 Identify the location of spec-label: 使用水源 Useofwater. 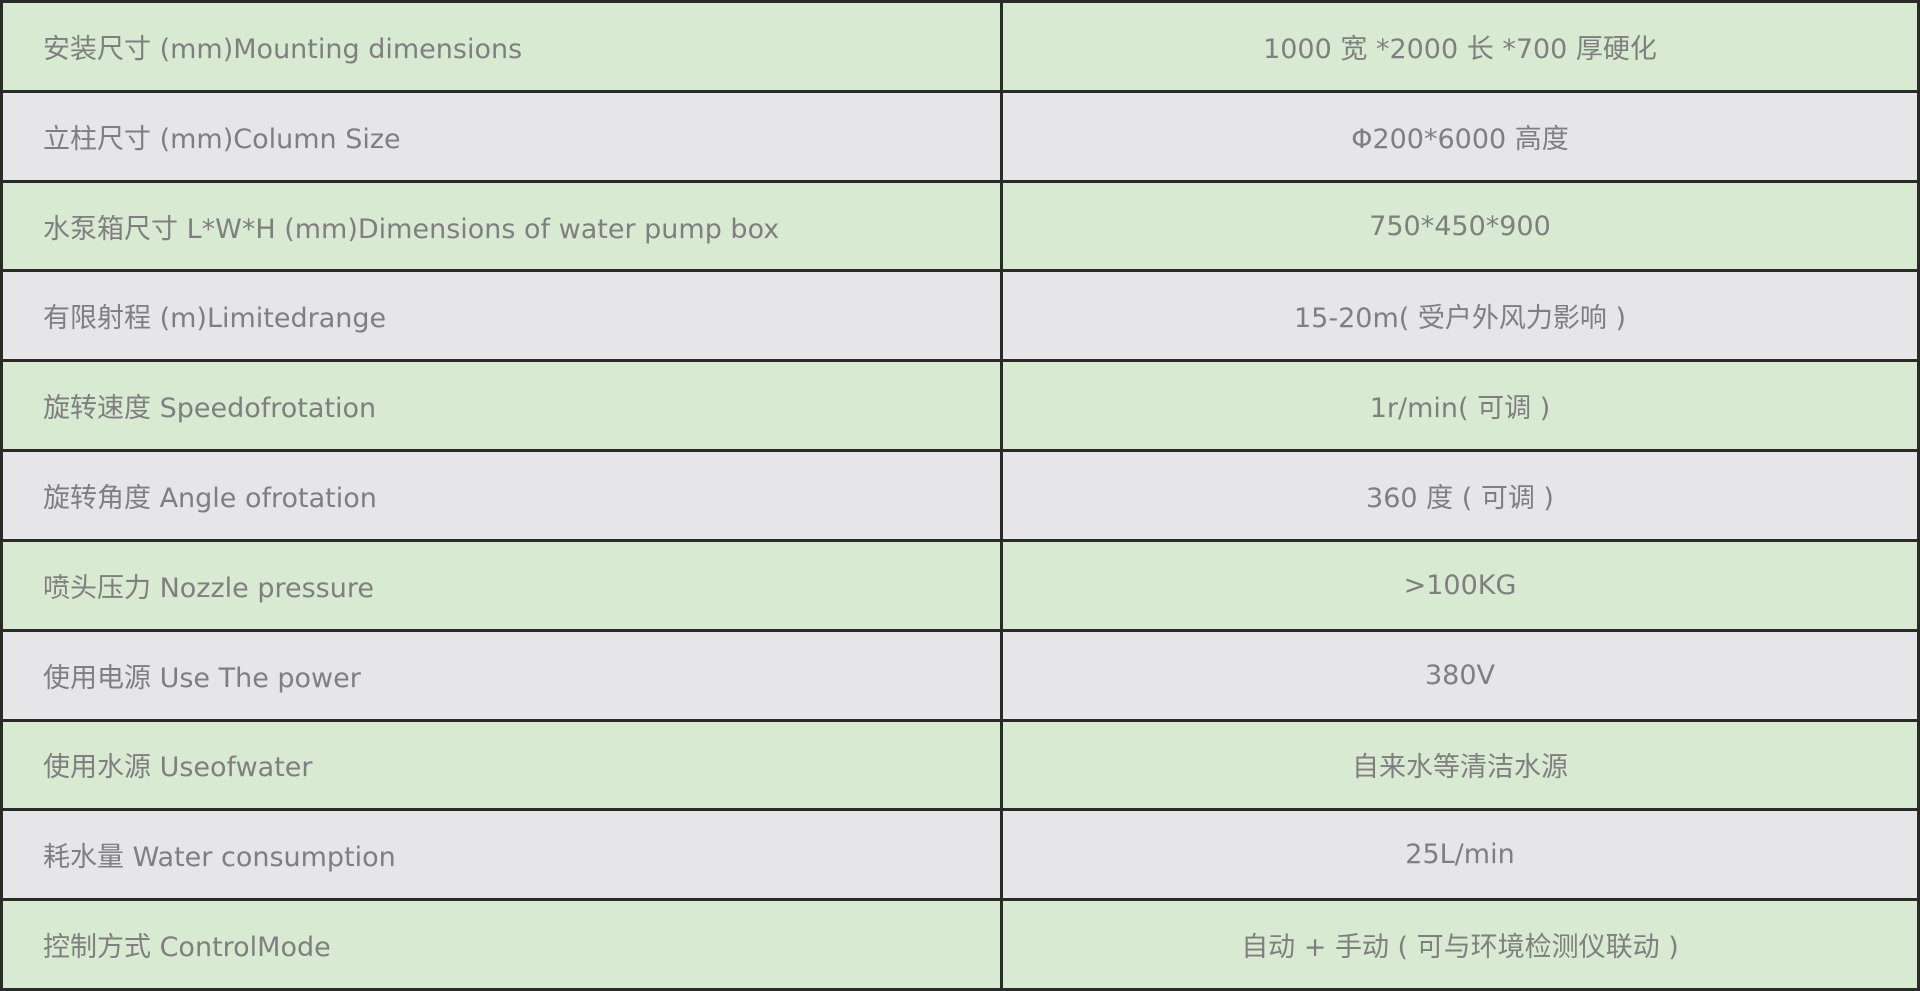
(501, 765).